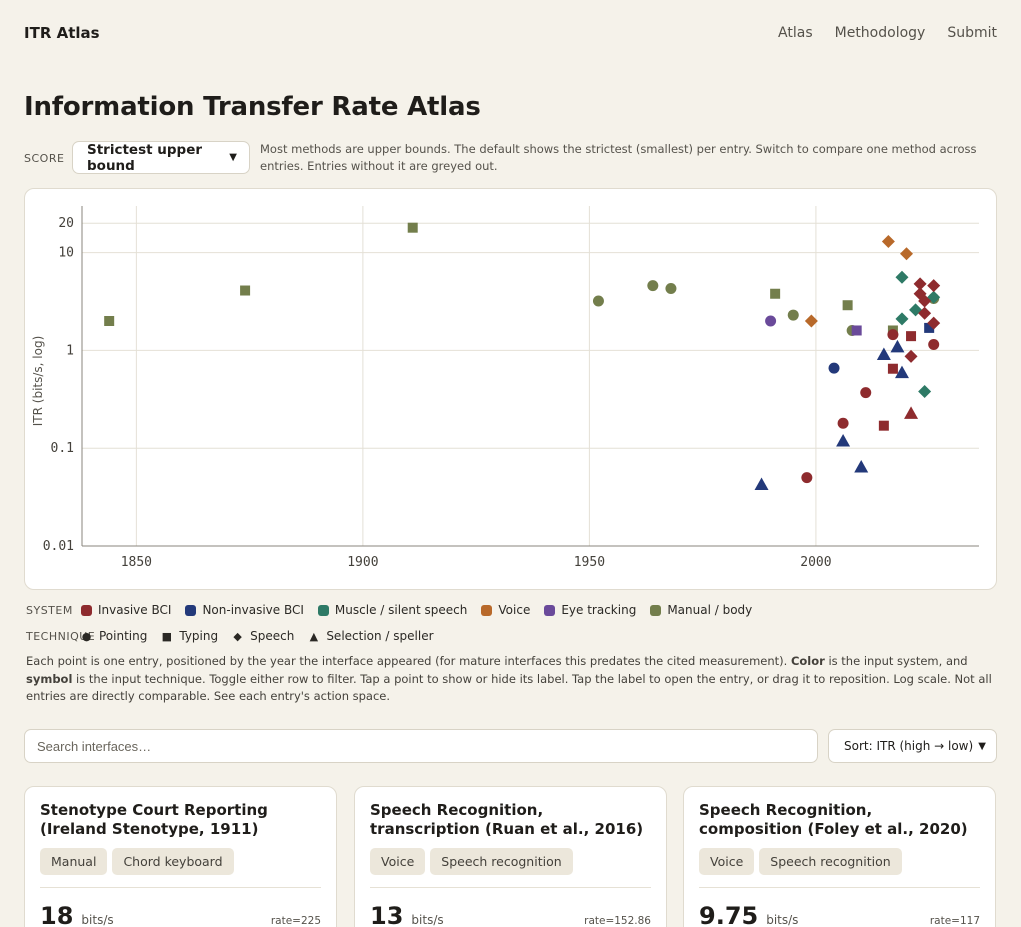  I want to click on technique-filter-pointing: ● Pointing, so click(114, 636).